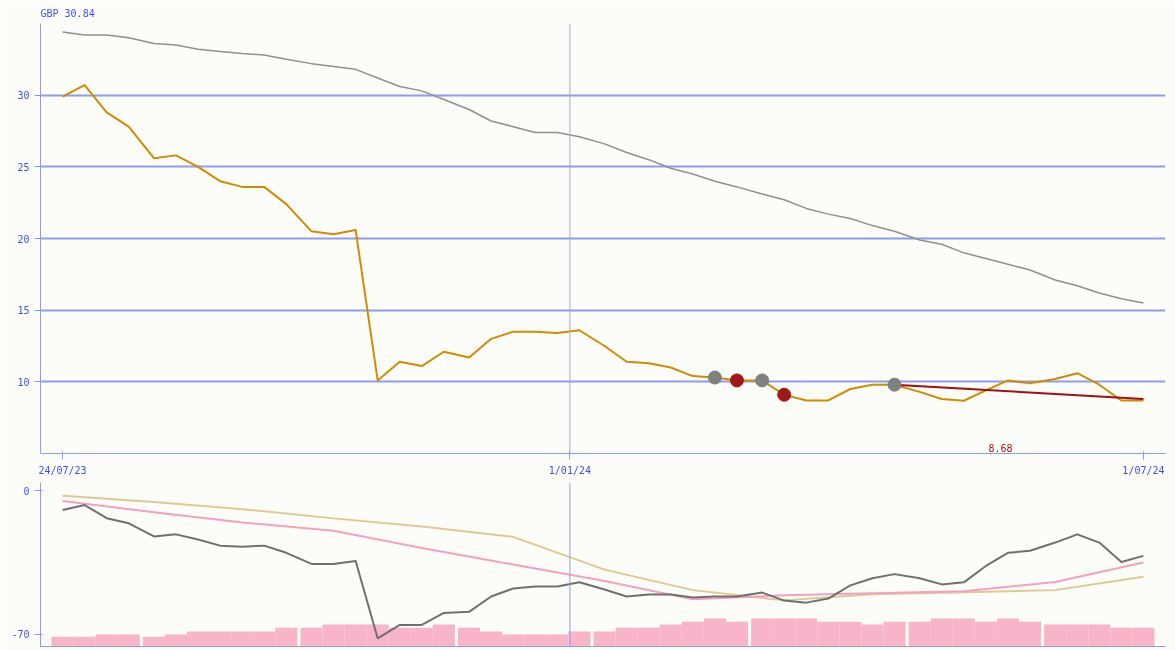 Image resolution: width=1175 pixels, height=650 pixels. What do you see at coordinates (23, 96) in the screenshot?
I see `y-tick-label: 30` at bounding box center [23, 96].